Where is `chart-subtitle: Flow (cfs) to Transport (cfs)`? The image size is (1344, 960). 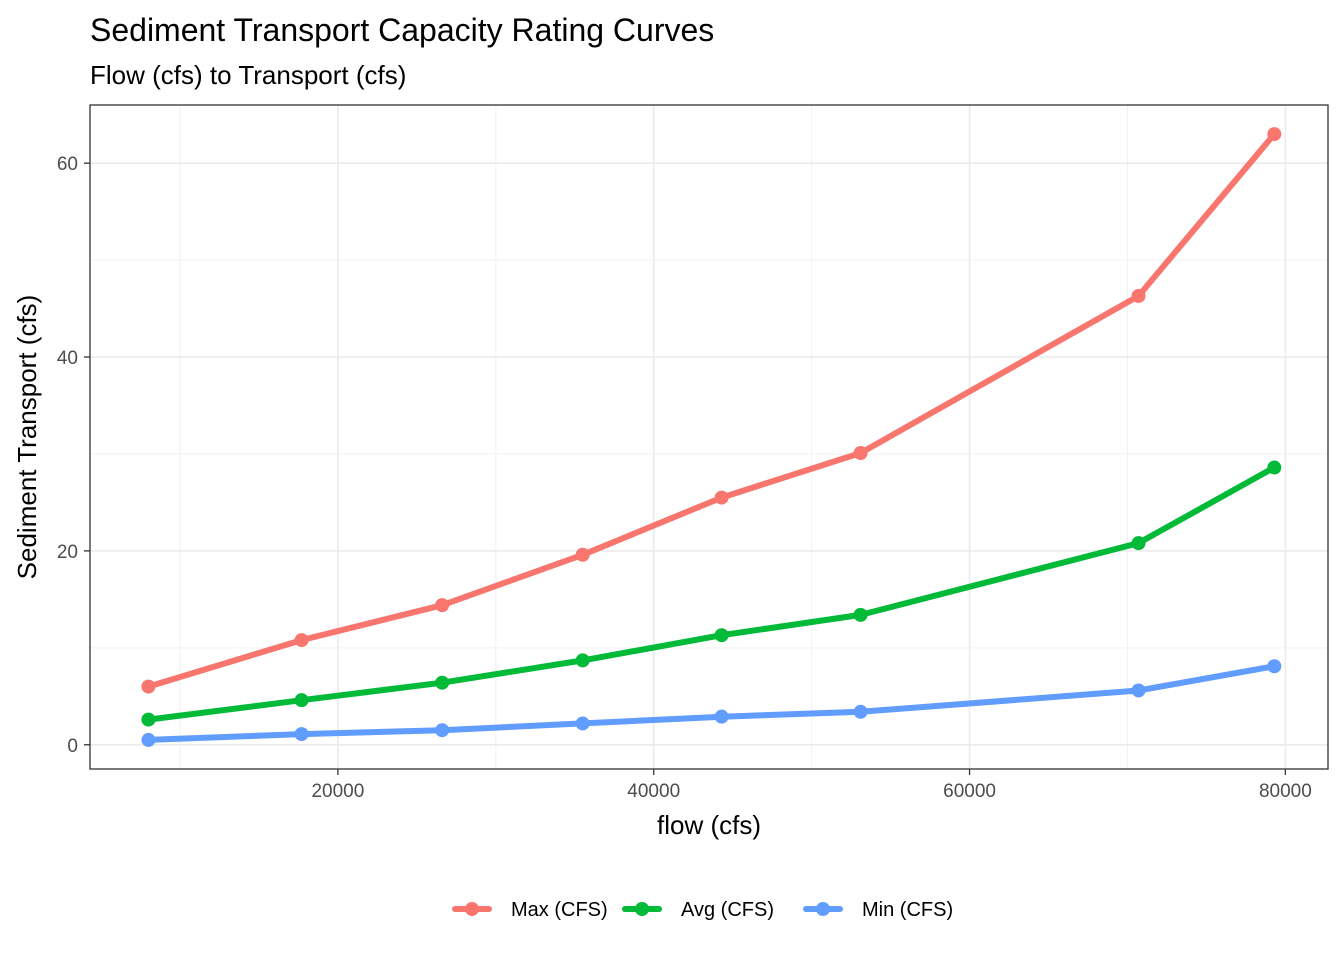 chart-subtitle: Flow (cfs) to Transport (cfs) is located at coordinates (248, 75).